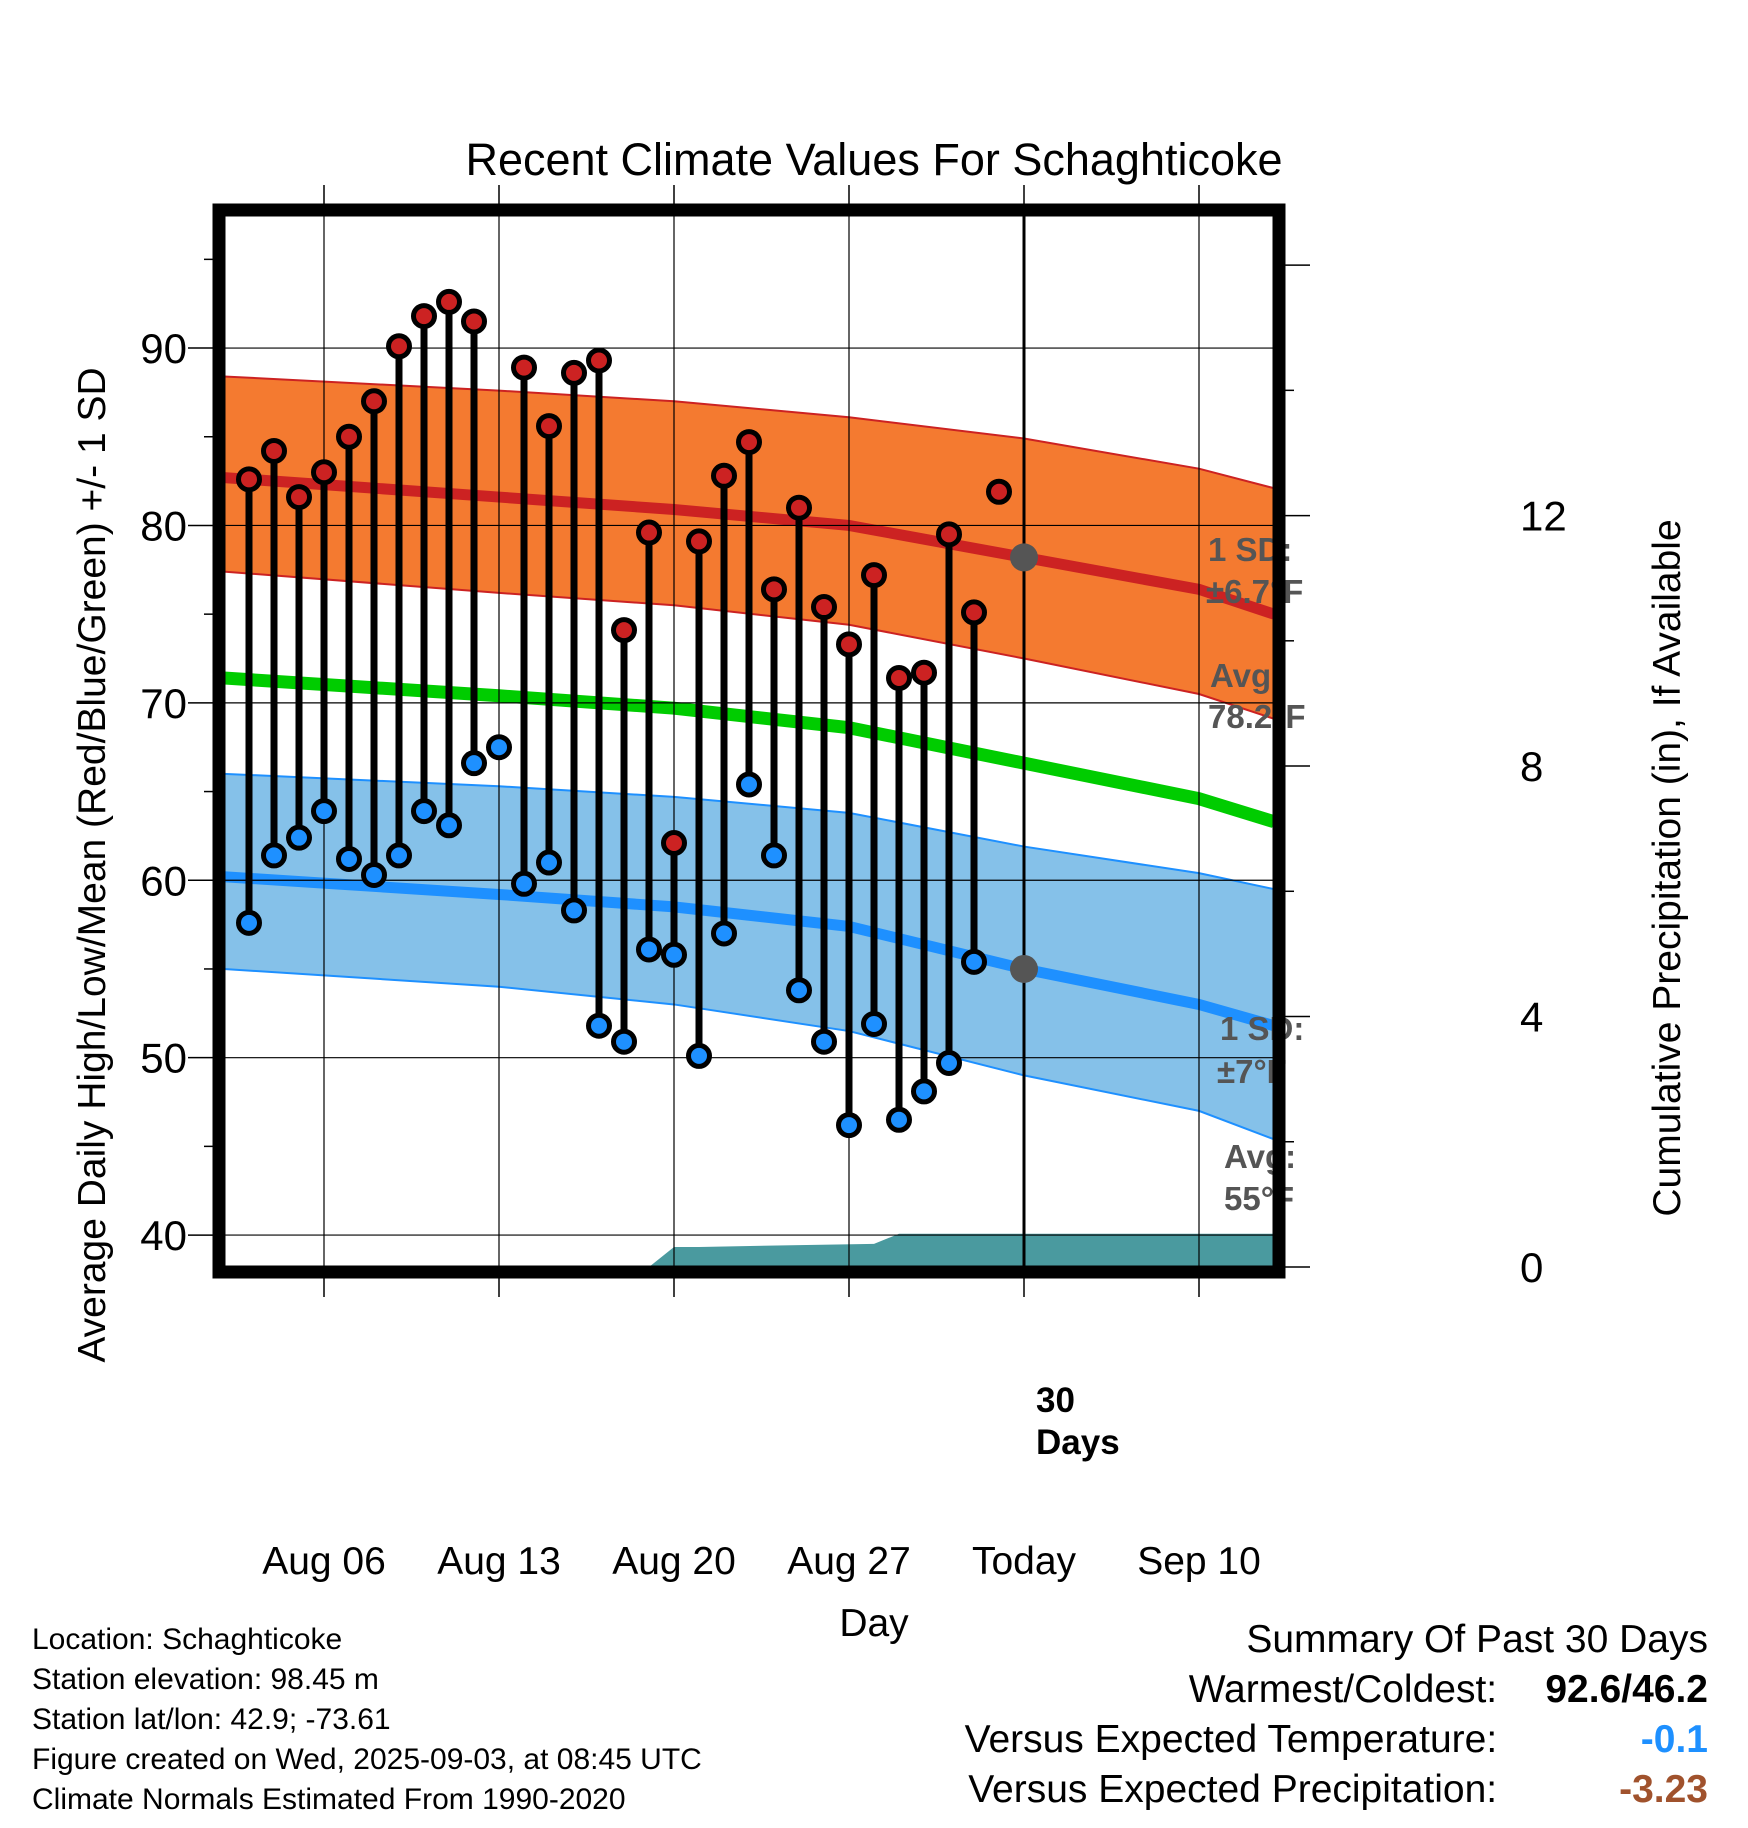  I want to click on summary-title: Summary Of Past 30 Days, so click(1477, 1639).